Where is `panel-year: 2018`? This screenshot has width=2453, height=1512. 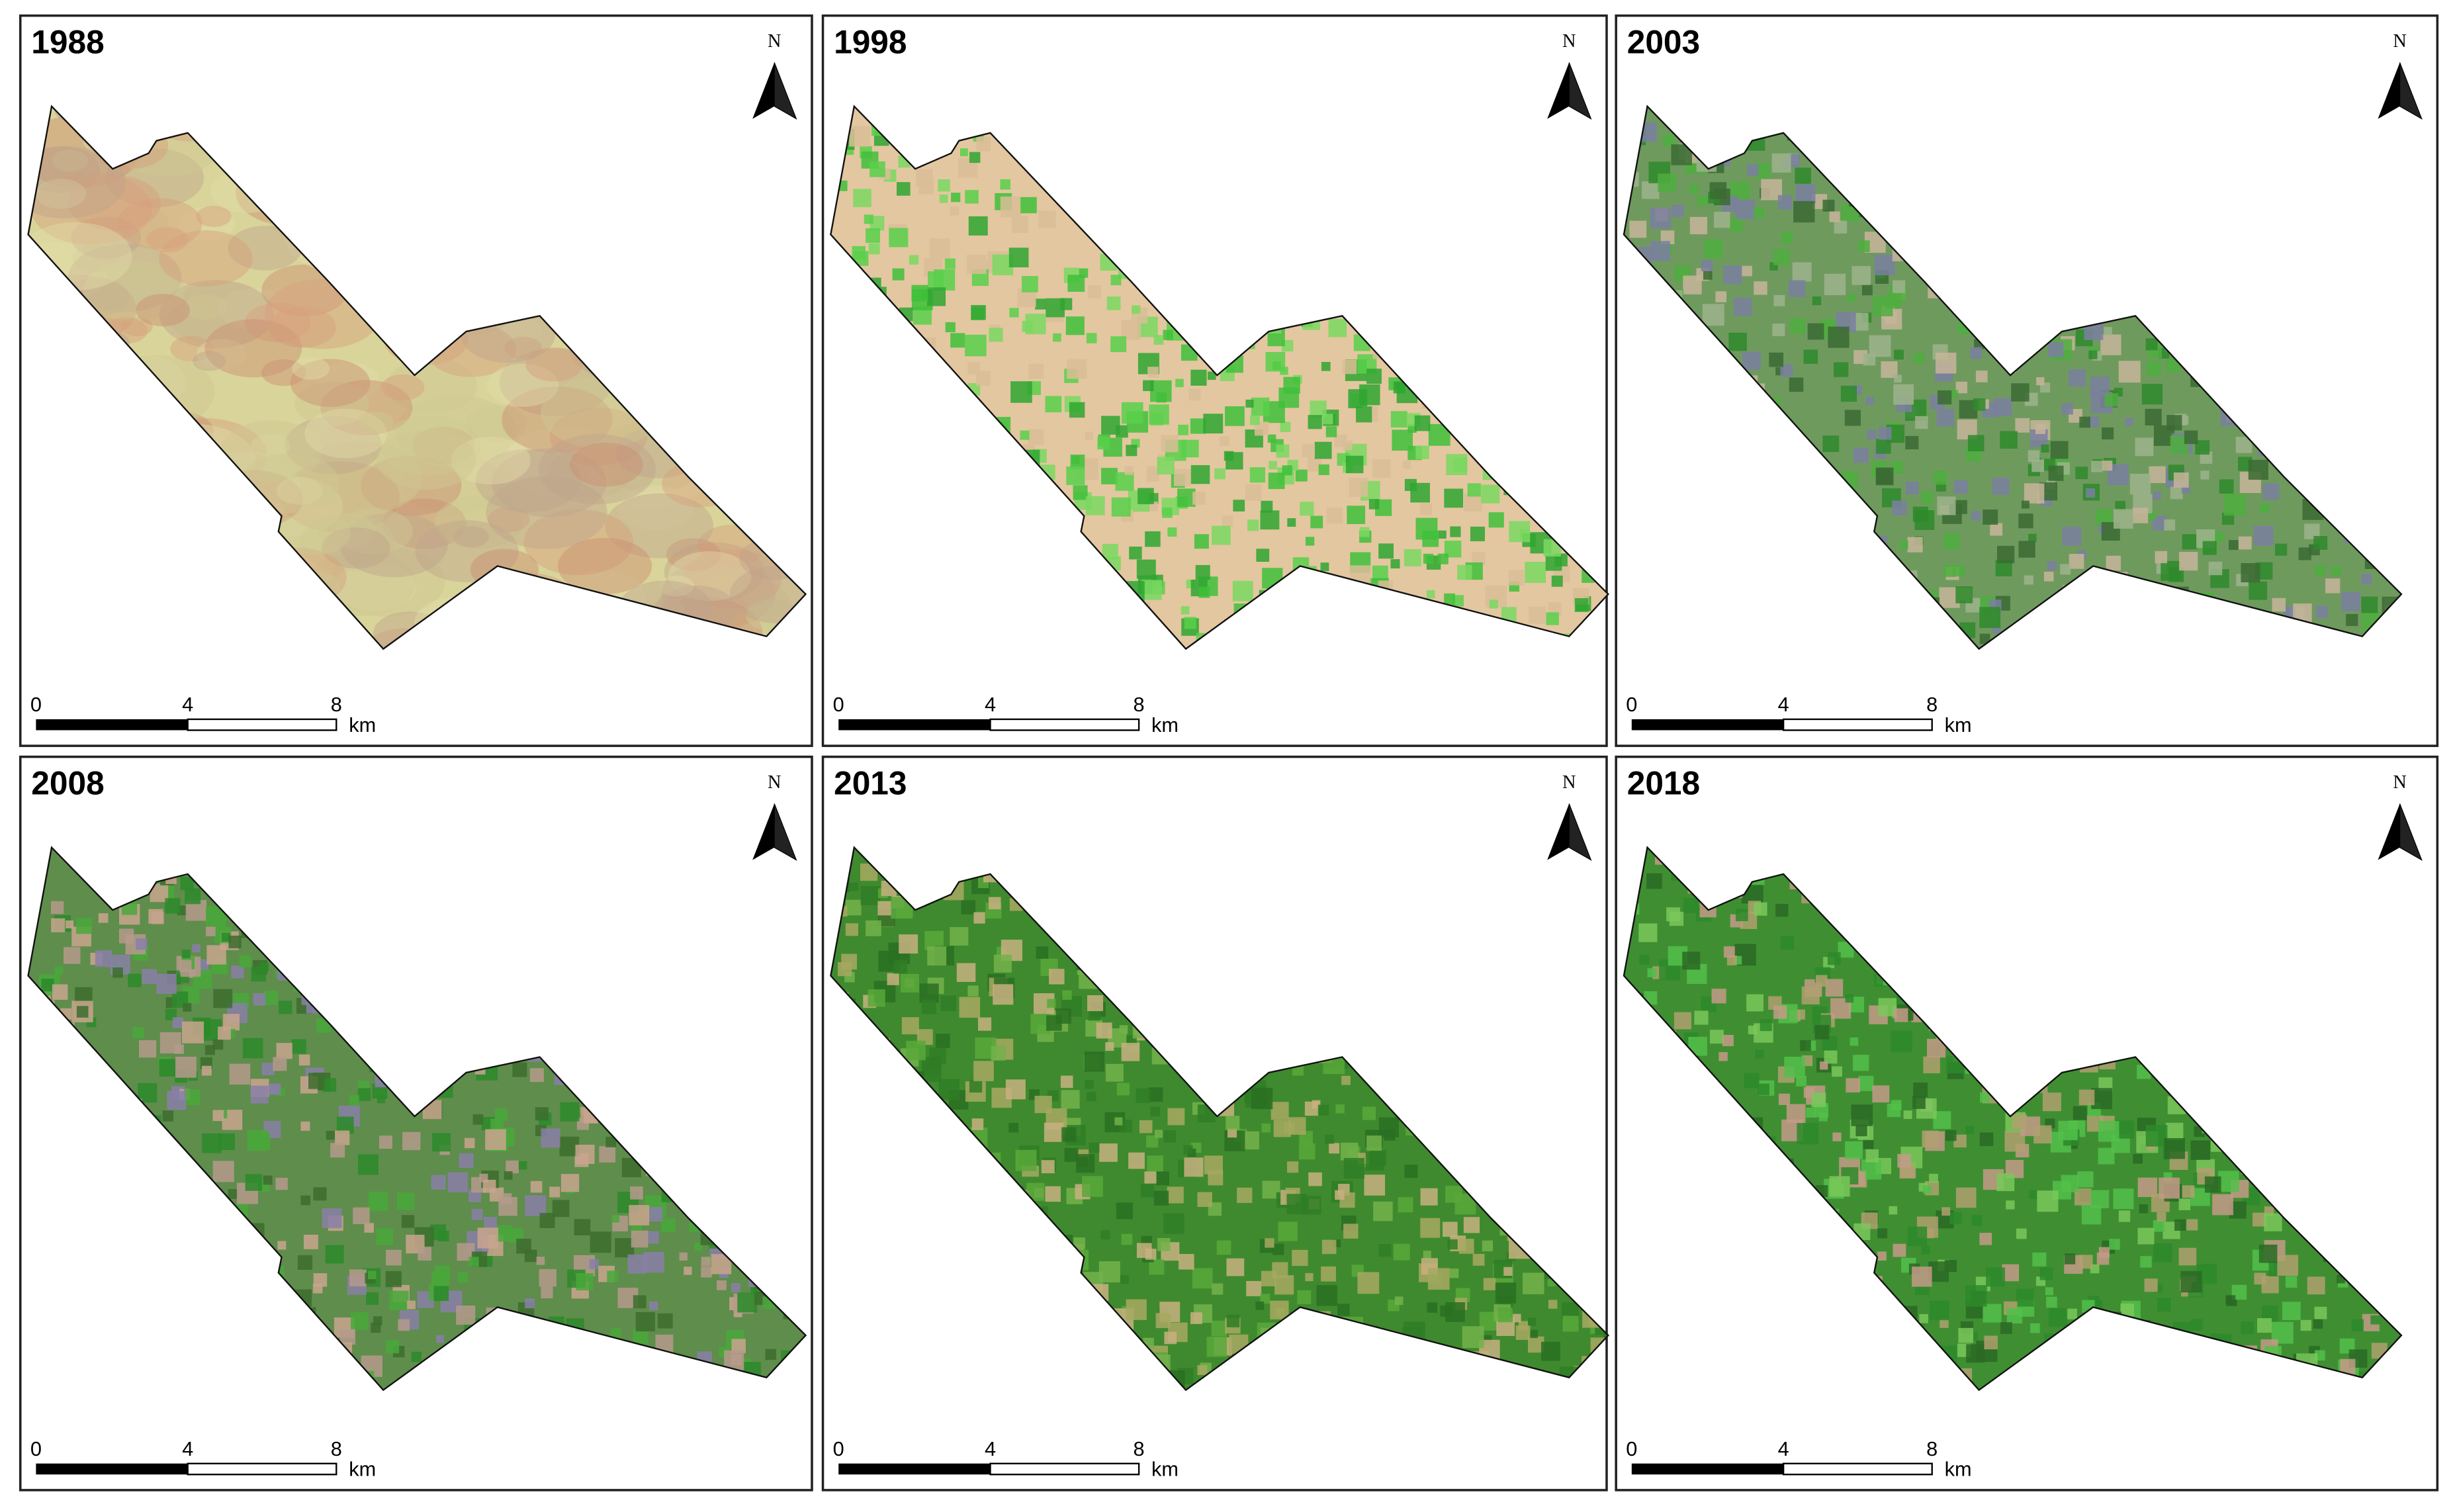 panel-year: 2018 is located at coordinates (1663, 782).